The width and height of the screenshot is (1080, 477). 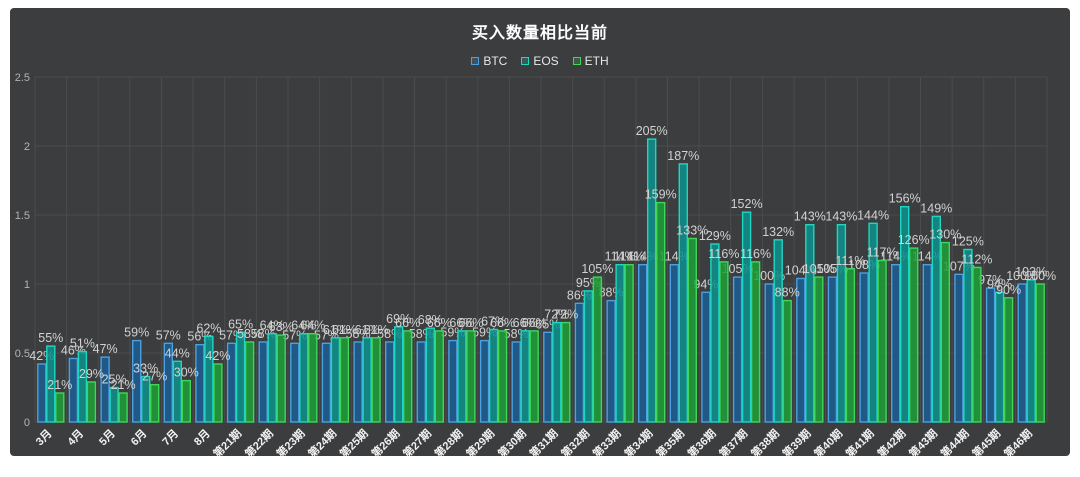 I want to click on legend-item-btc: BTC, so click(x=489, y=61).